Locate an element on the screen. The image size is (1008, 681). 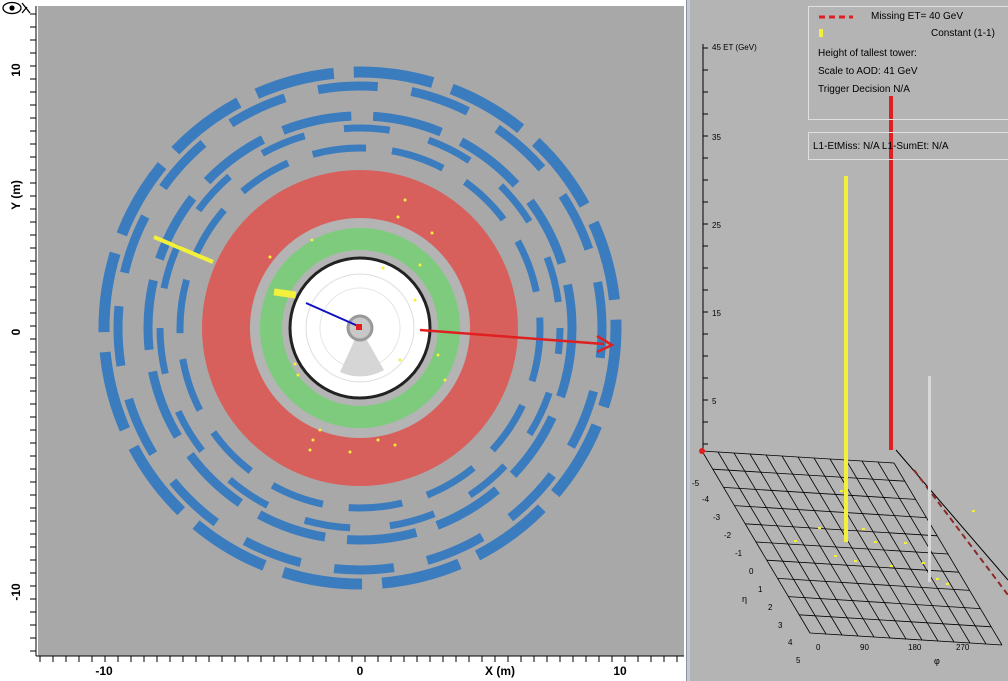
missing-et-legend-swatch is located at coordinates (836, 17).